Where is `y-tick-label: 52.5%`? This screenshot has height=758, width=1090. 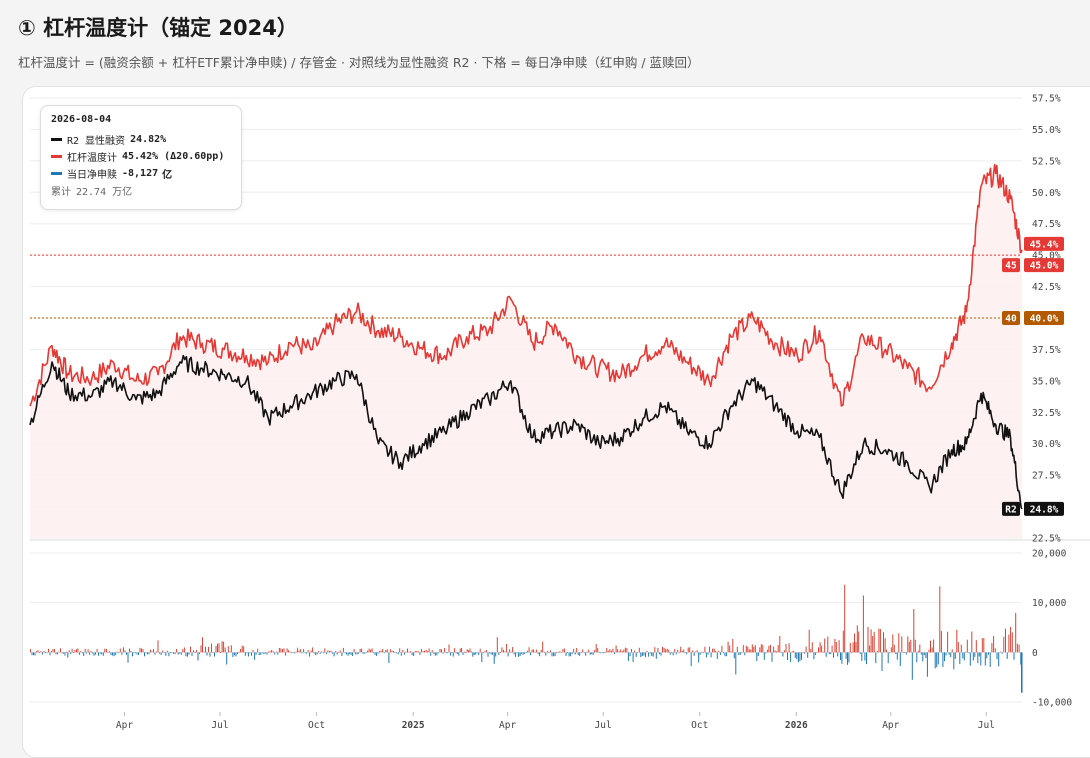 y-tick-label: 52.5% is located at coordinates (1046, 161).